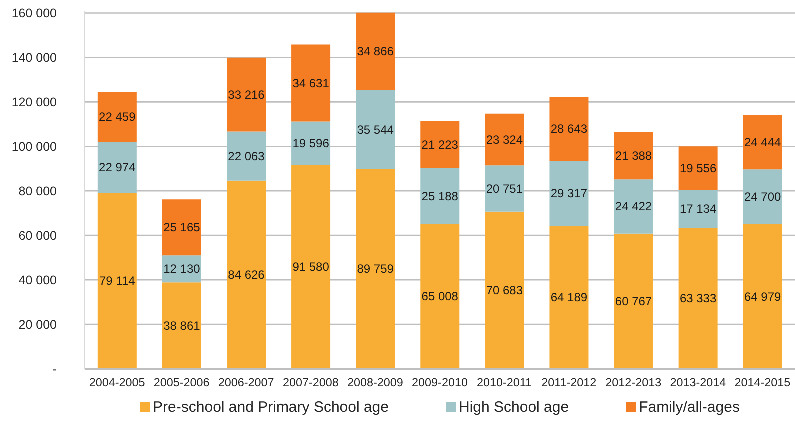  I want to click on y-tick-label: 20 000, so click(38, 325).